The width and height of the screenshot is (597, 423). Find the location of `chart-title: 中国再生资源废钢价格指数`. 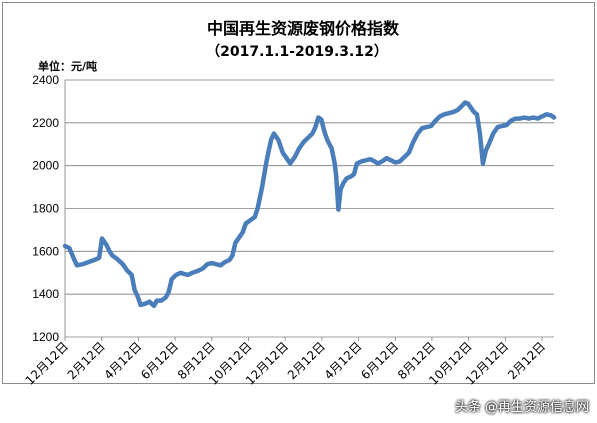

chart-title: 中国再生资源废钢价格指数 is located at coordinates (303, 28).